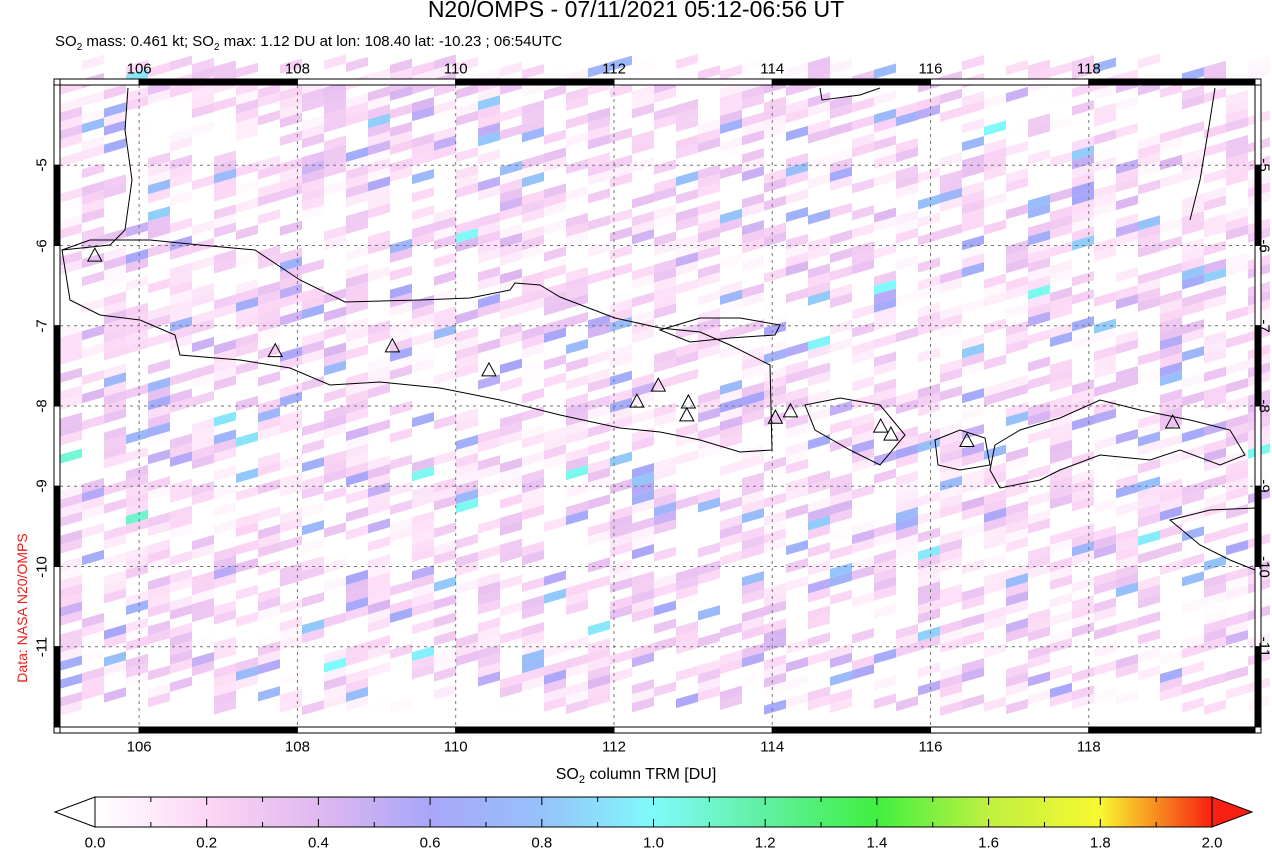 This screenshot has height=853, width=1272. I want to click on frame-segment, so click(535, 730).